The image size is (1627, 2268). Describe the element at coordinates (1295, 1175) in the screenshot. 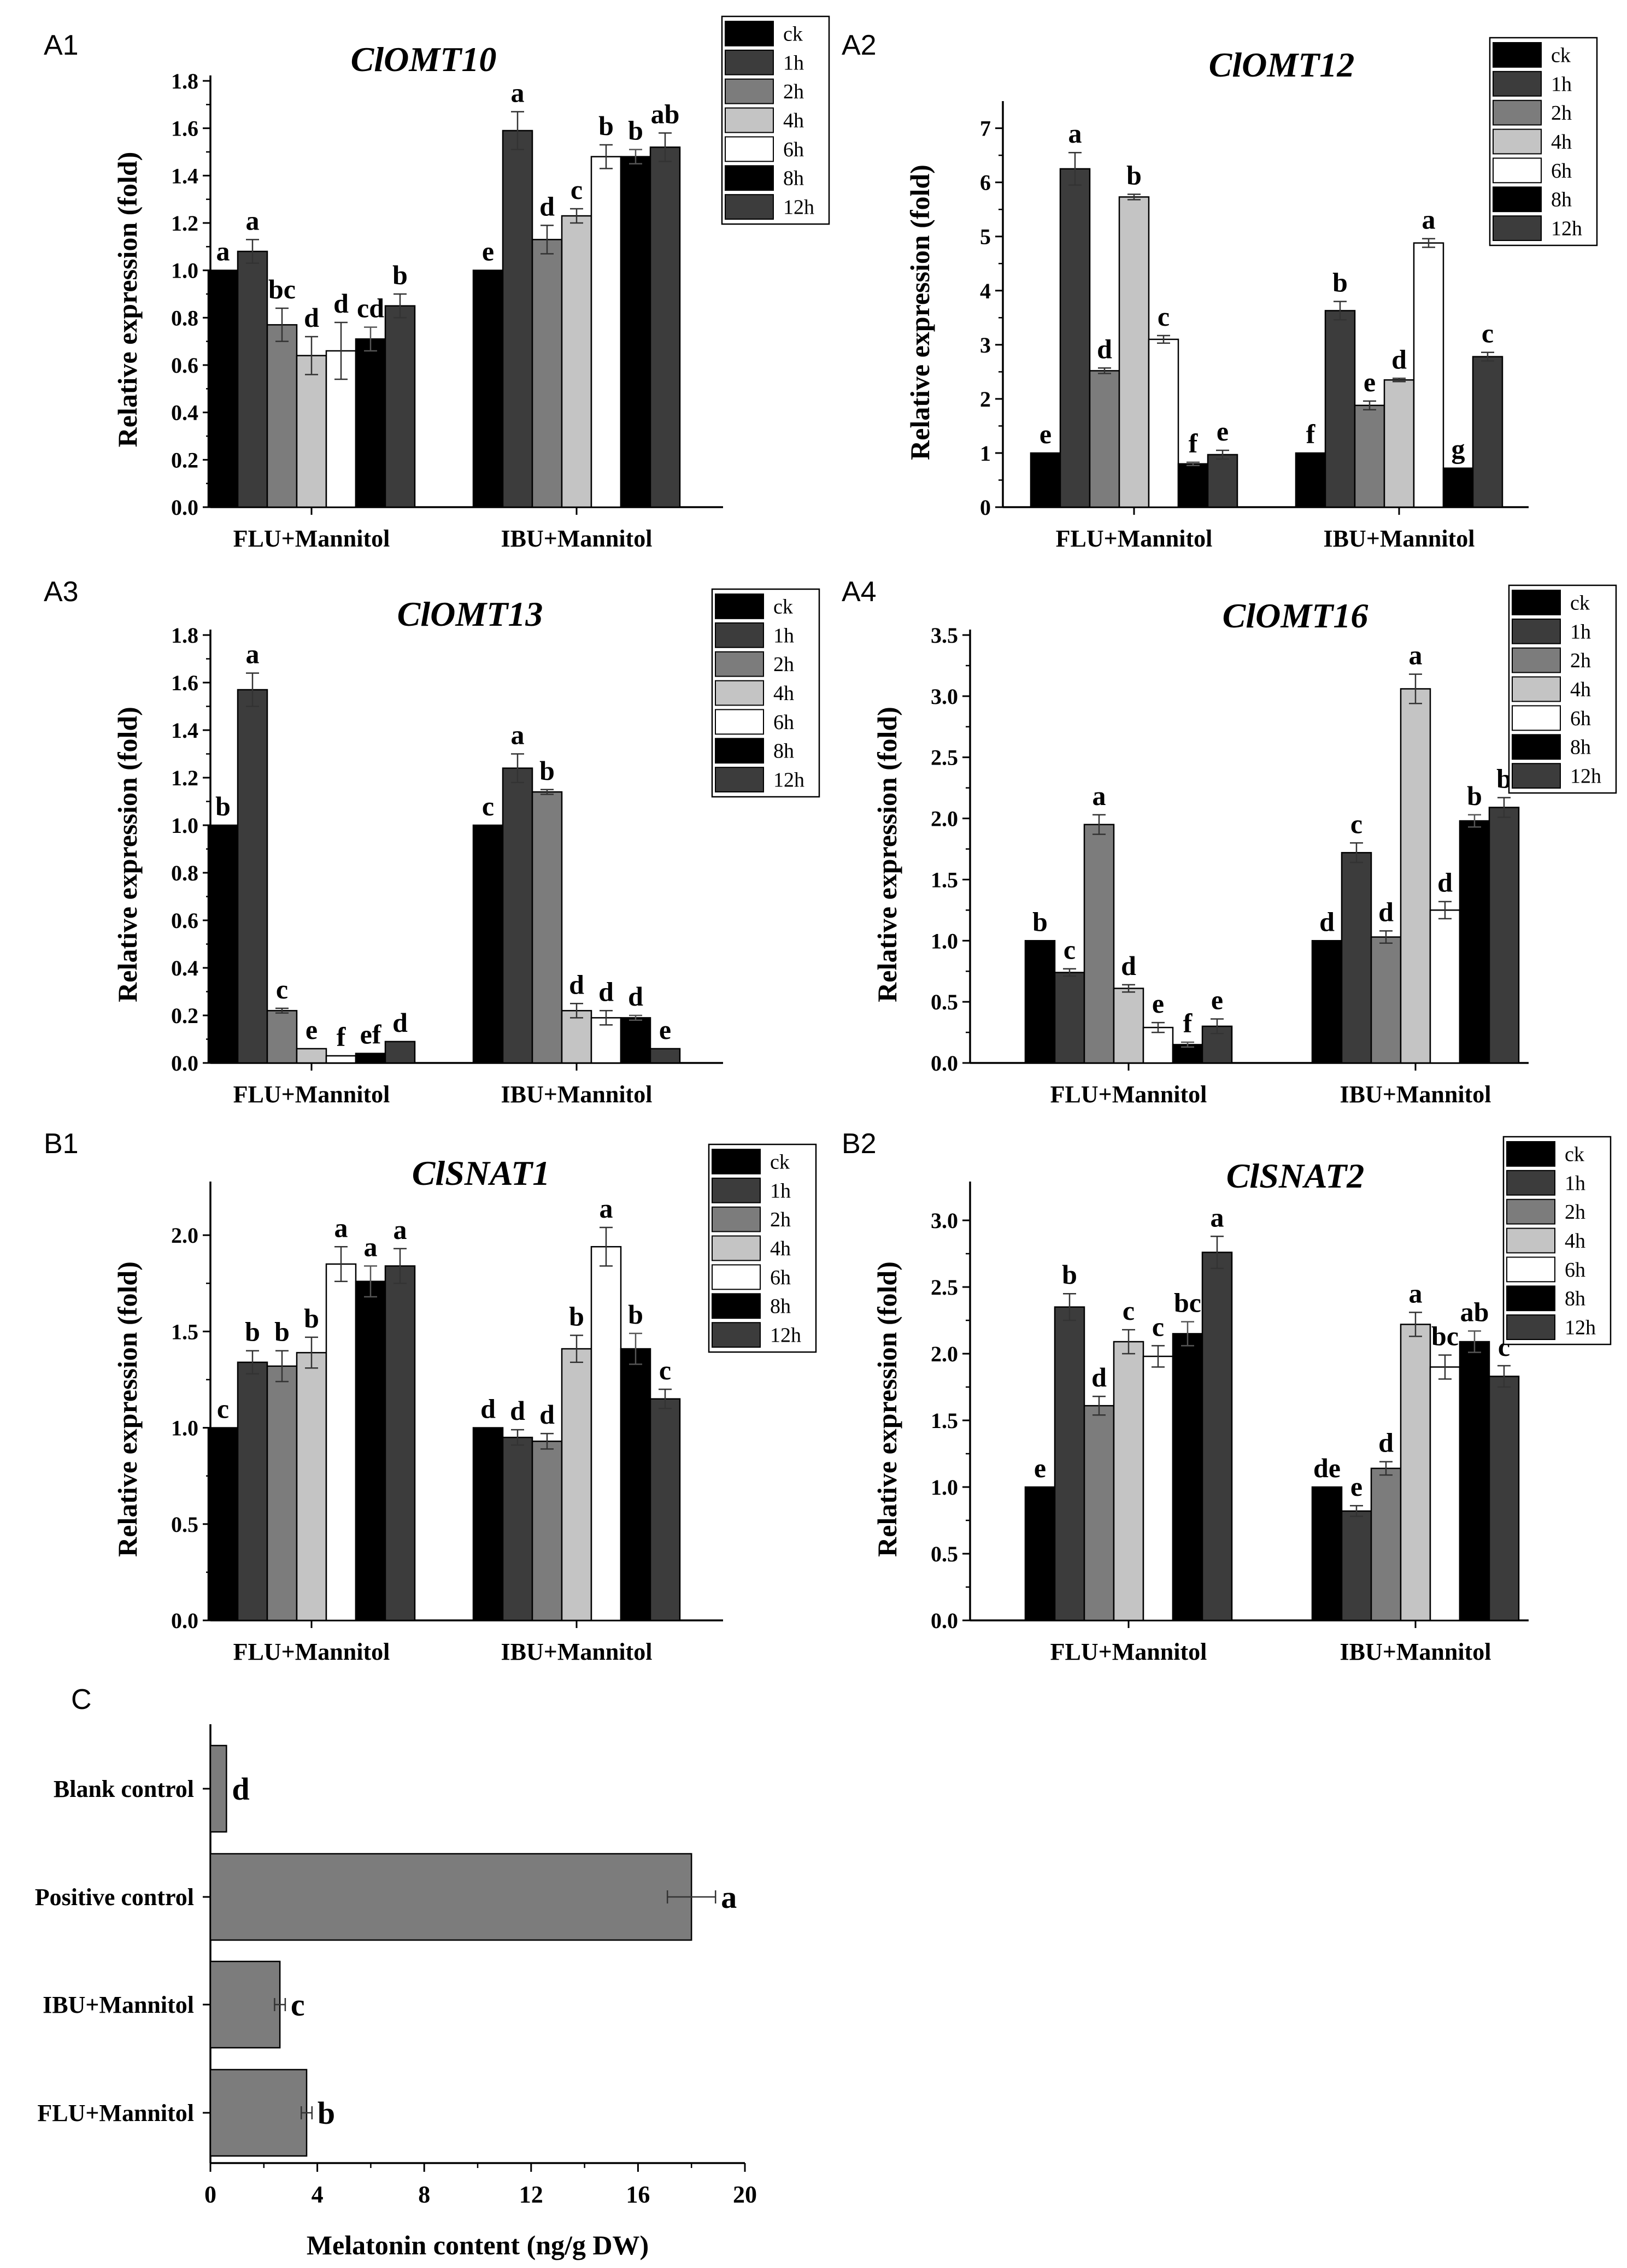

I see `chart-title: ClSNAT2` at that location.